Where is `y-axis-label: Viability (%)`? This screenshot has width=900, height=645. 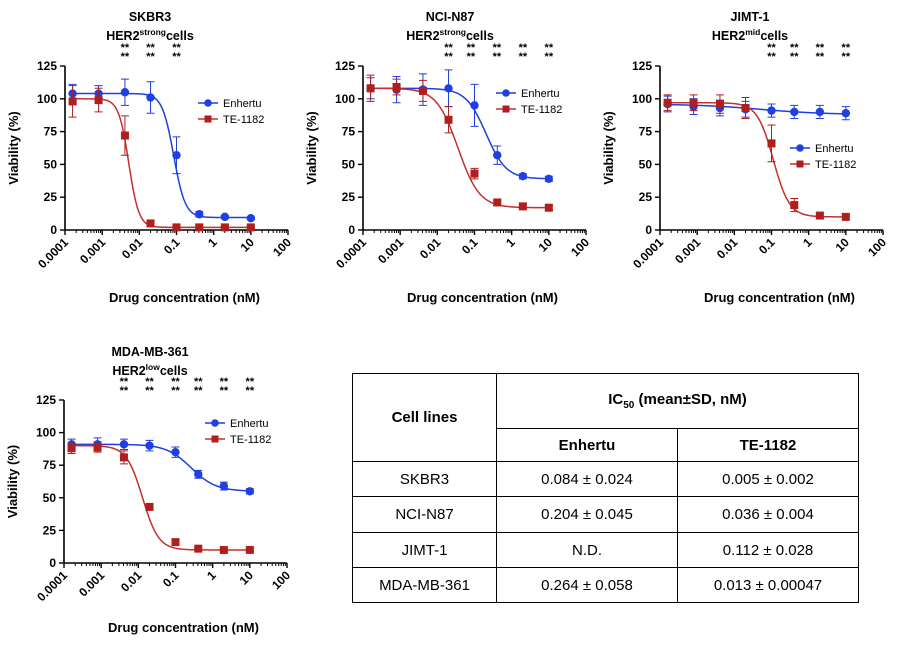
y-axis-label: Viability (%) is located at coordinates (13, 147).